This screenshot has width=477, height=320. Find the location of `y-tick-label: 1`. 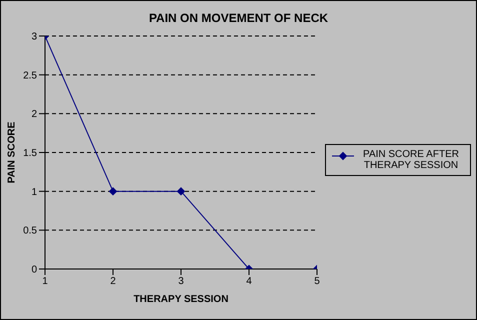

y-tick-label: 1 is located at coordinates (34, 192).